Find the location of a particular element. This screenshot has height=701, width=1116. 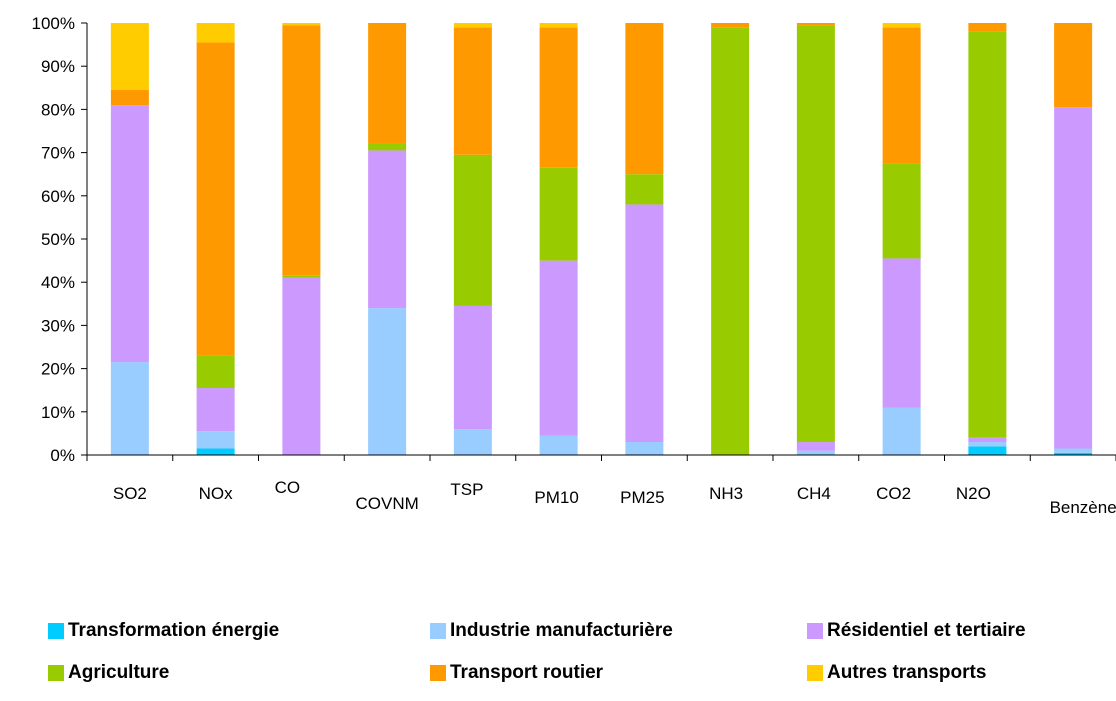

y-tick-label: 20% is located at coordinates (58, 369).